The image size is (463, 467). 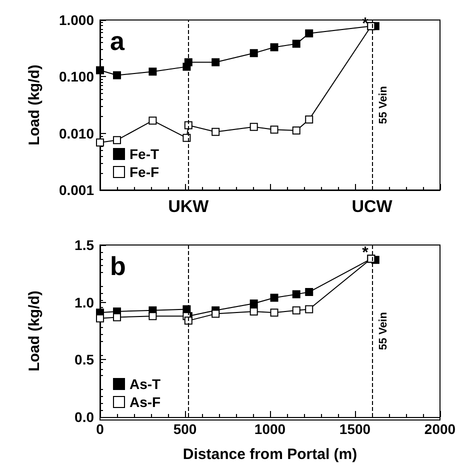 I want to click on legend-label: As-T, so click(x=146, y=384).